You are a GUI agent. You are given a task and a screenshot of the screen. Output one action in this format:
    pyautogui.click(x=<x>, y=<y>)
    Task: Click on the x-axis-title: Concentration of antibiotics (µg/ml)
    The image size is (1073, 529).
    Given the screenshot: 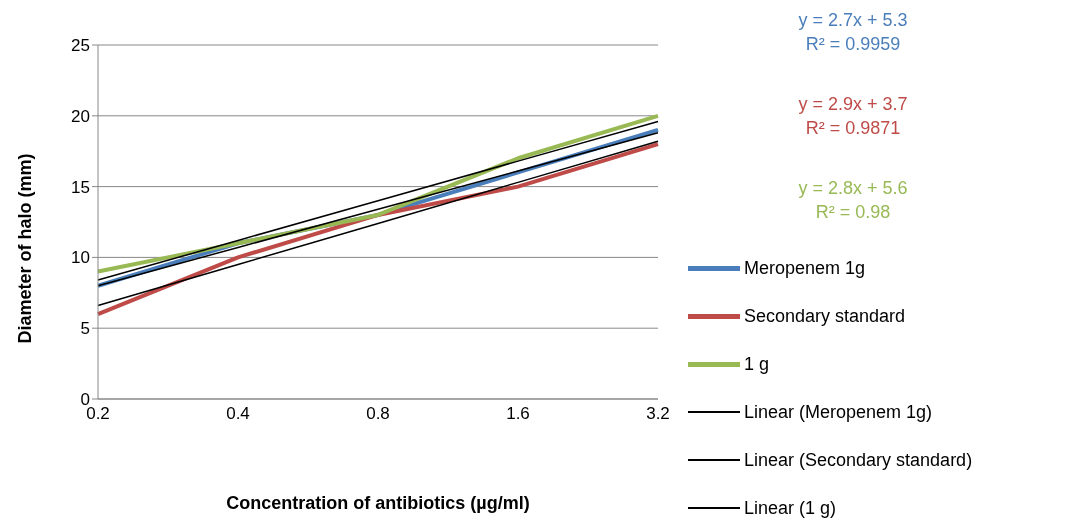 What is the action you would take?
    pyautogui.click(x=378, y=503)
    